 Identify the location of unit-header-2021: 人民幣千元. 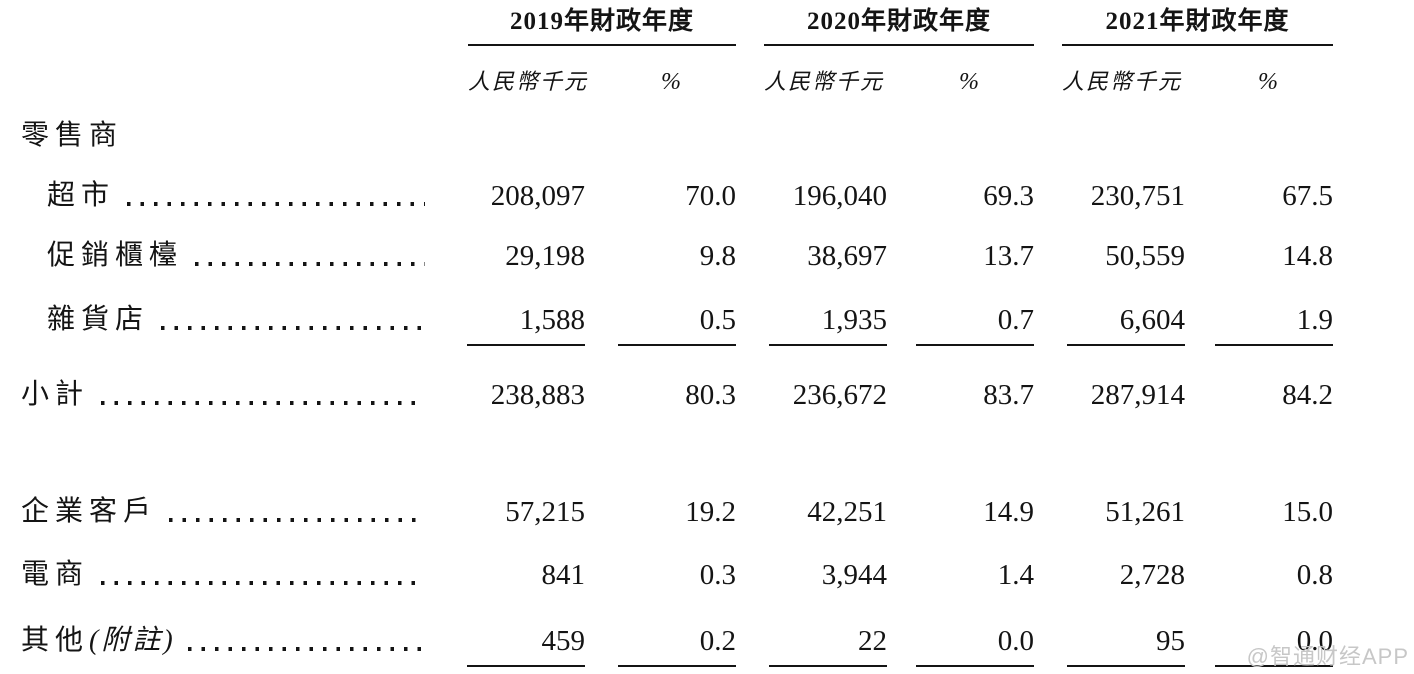
(1122, 81).